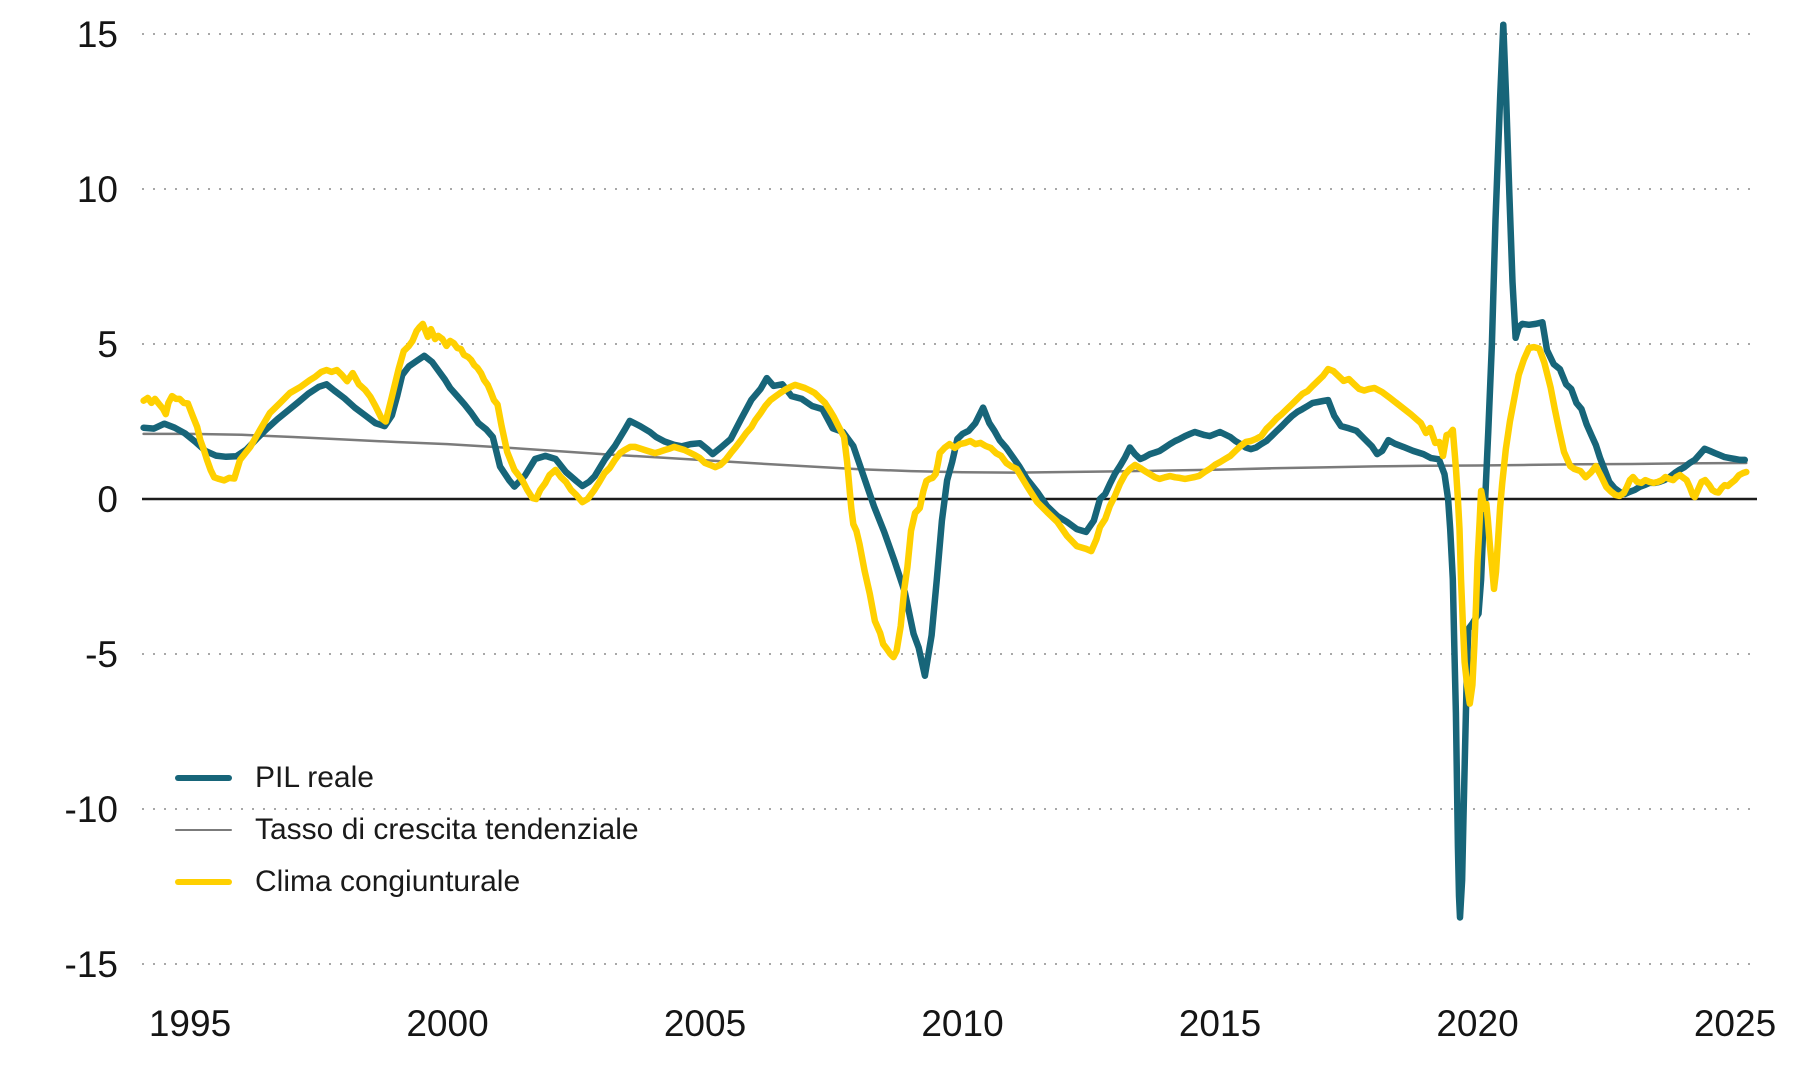  Describe the element at coordinates (101, 654) in the screenshot. I see `y-tick-label: -5` at that location.